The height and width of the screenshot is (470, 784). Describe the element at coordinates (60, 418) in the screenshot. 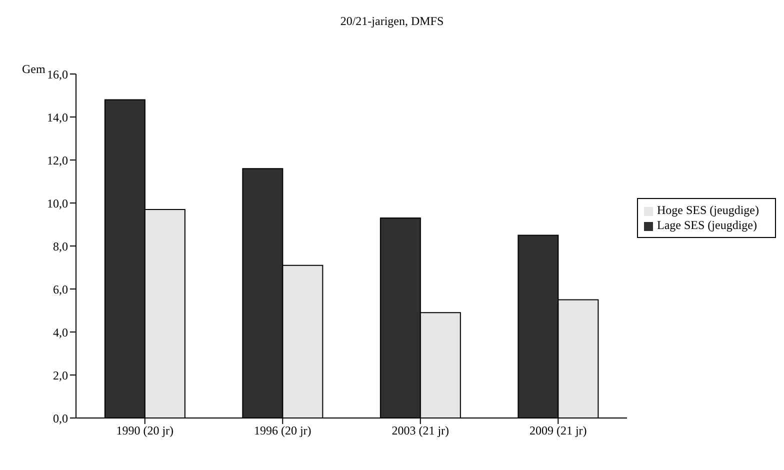

I see `y-tick-label: 0,0` at that location.